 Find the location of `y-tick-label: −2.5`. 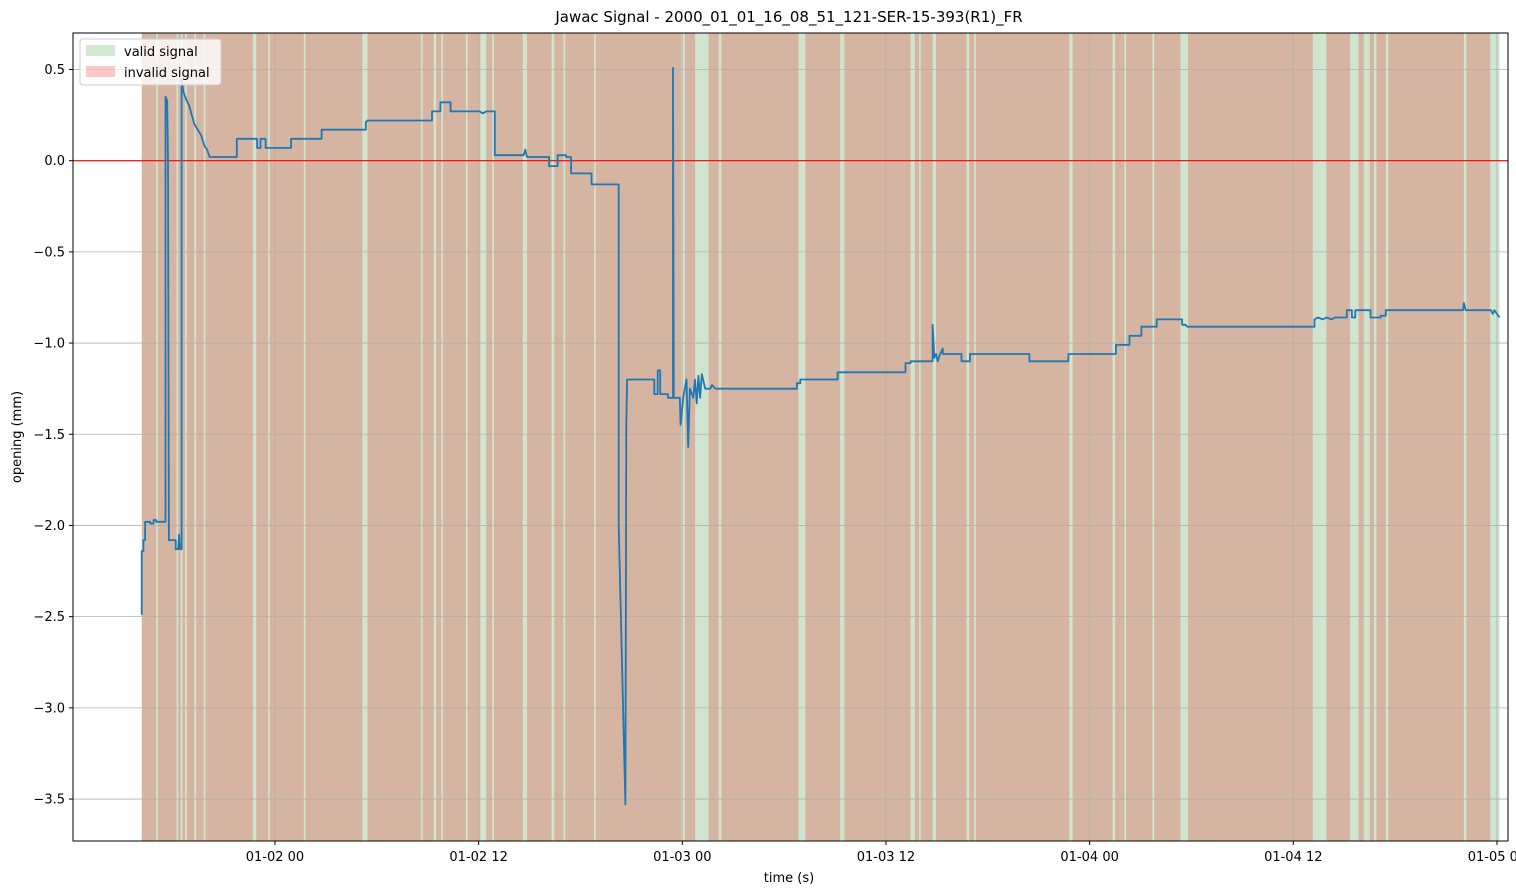

y-tick-label: −2.5 is located at coordinates (49, 617).